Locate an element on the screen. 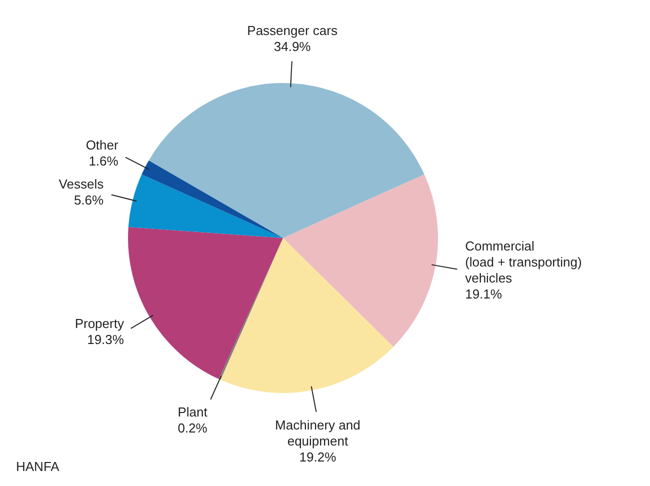 This screenshot has height=486, width=650. data-label: 34.9% is located at coordinates (293, 46).